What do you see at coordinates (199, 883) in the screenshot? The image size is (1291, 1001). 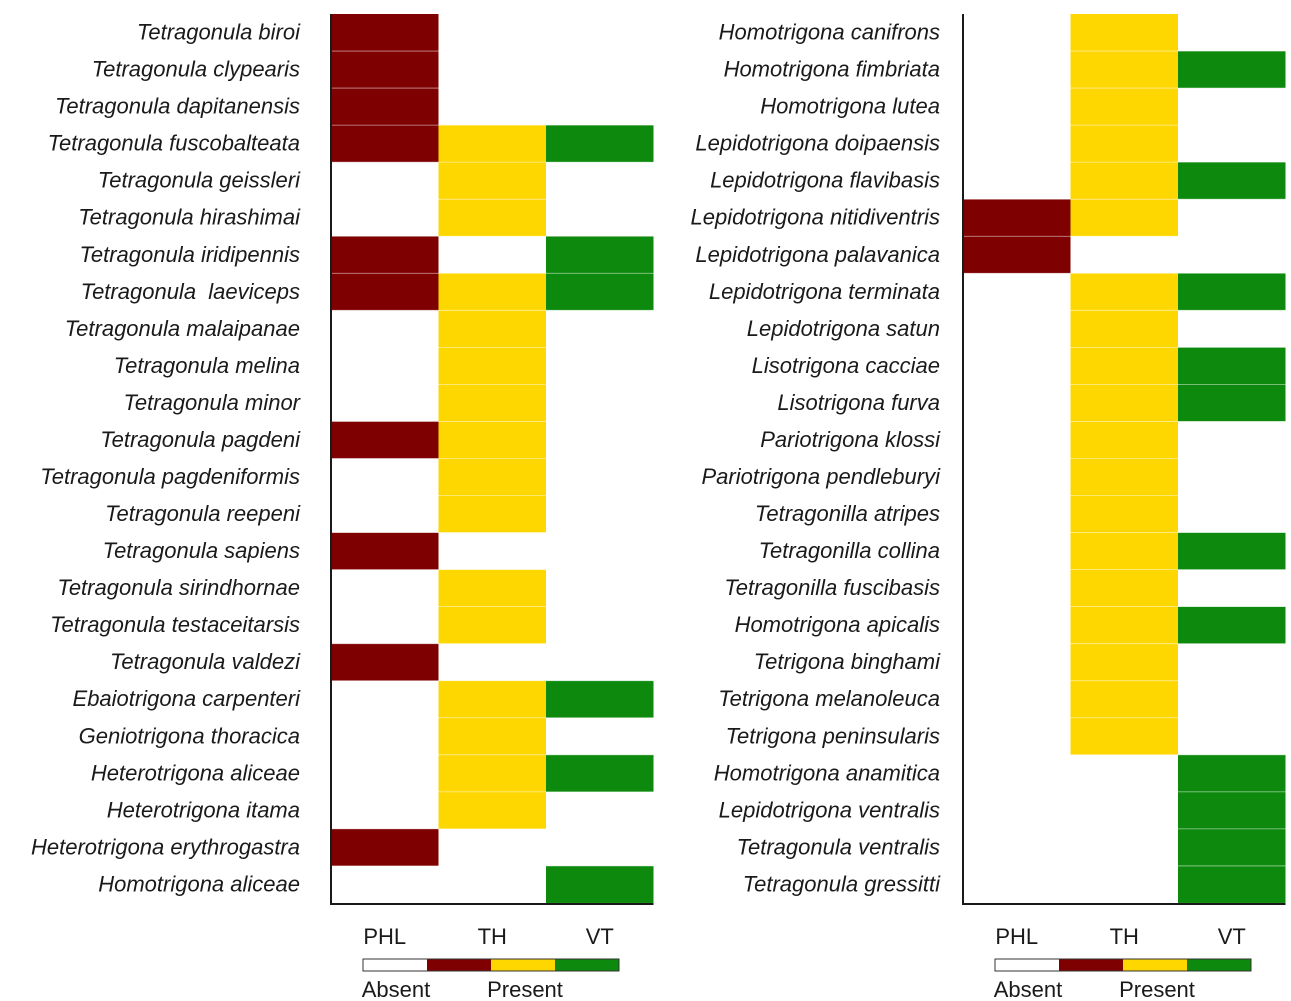 I see `species-label: Homotrigona aliceae` at bounding box center [199, 883].